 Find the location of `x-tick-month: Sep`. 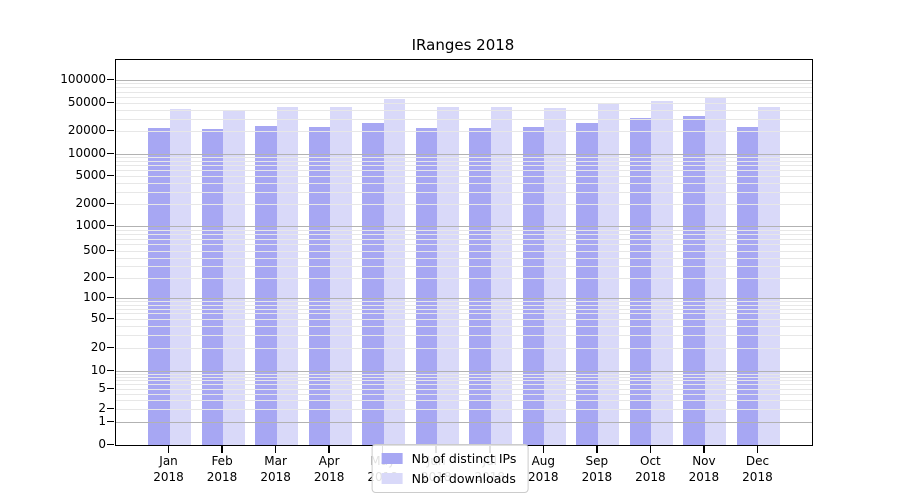

x-tick-month: Sep is located at coordinates (597, 461).